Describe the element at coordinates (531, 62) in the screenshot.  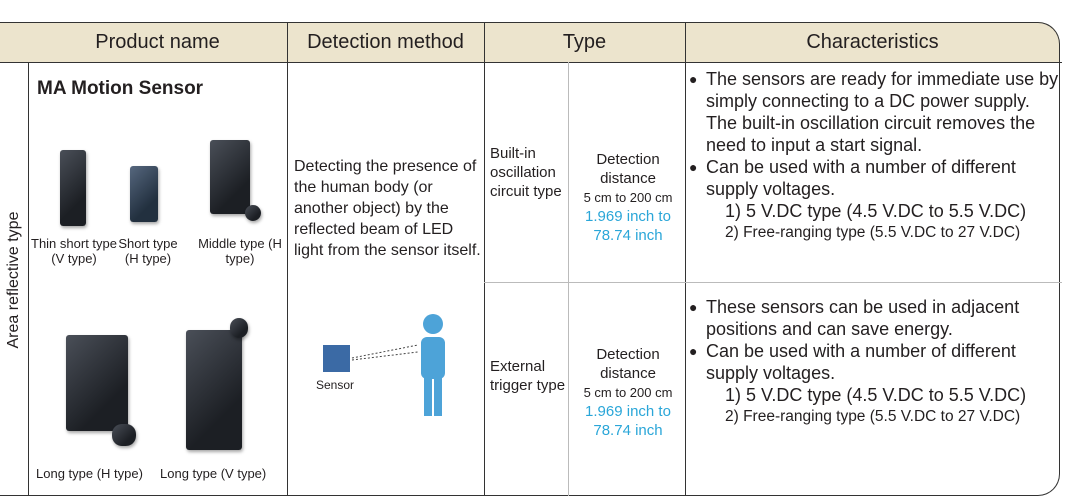
I see `header-rule` at that location.